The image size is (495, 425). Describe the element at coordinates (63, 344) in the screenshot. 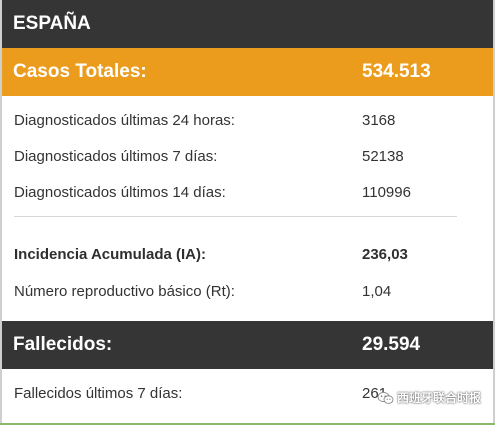

I see `deaths-label: Fallecidos:` at that location.